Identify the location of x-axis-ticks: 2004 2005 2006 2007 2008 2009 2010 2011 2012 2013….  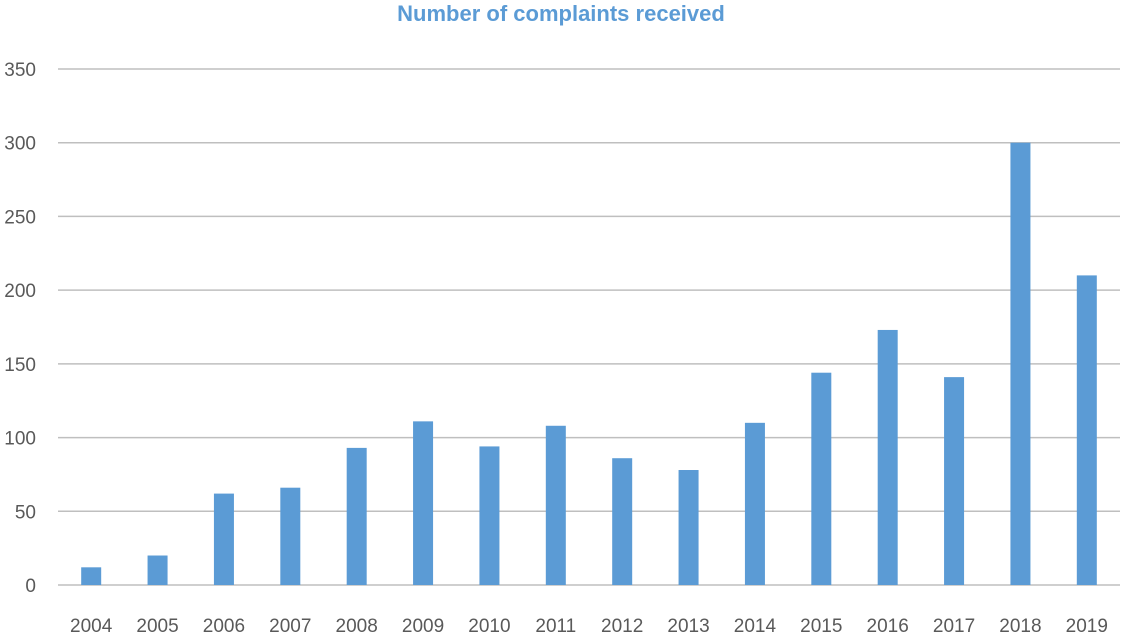
(589, 624).